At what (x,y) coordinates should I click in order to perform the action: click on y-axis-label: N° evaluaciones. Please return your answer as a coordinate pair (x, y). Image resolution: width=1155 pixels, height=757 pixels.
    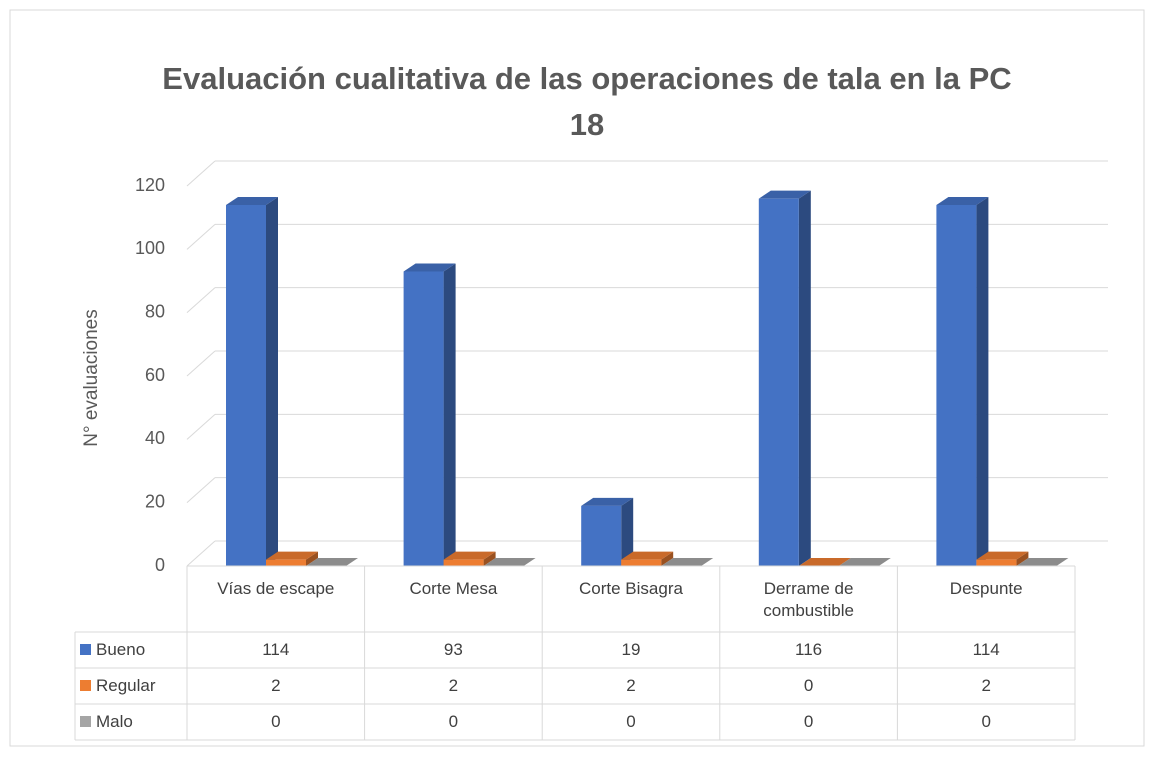
    Looking at the image, I should click on (91, 378).